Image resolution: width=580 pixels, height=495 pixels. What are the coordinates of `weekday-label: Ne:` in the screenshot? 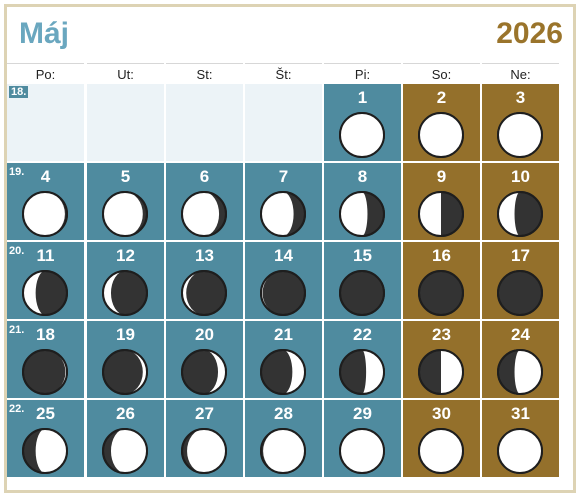 It's located at (520, 73).